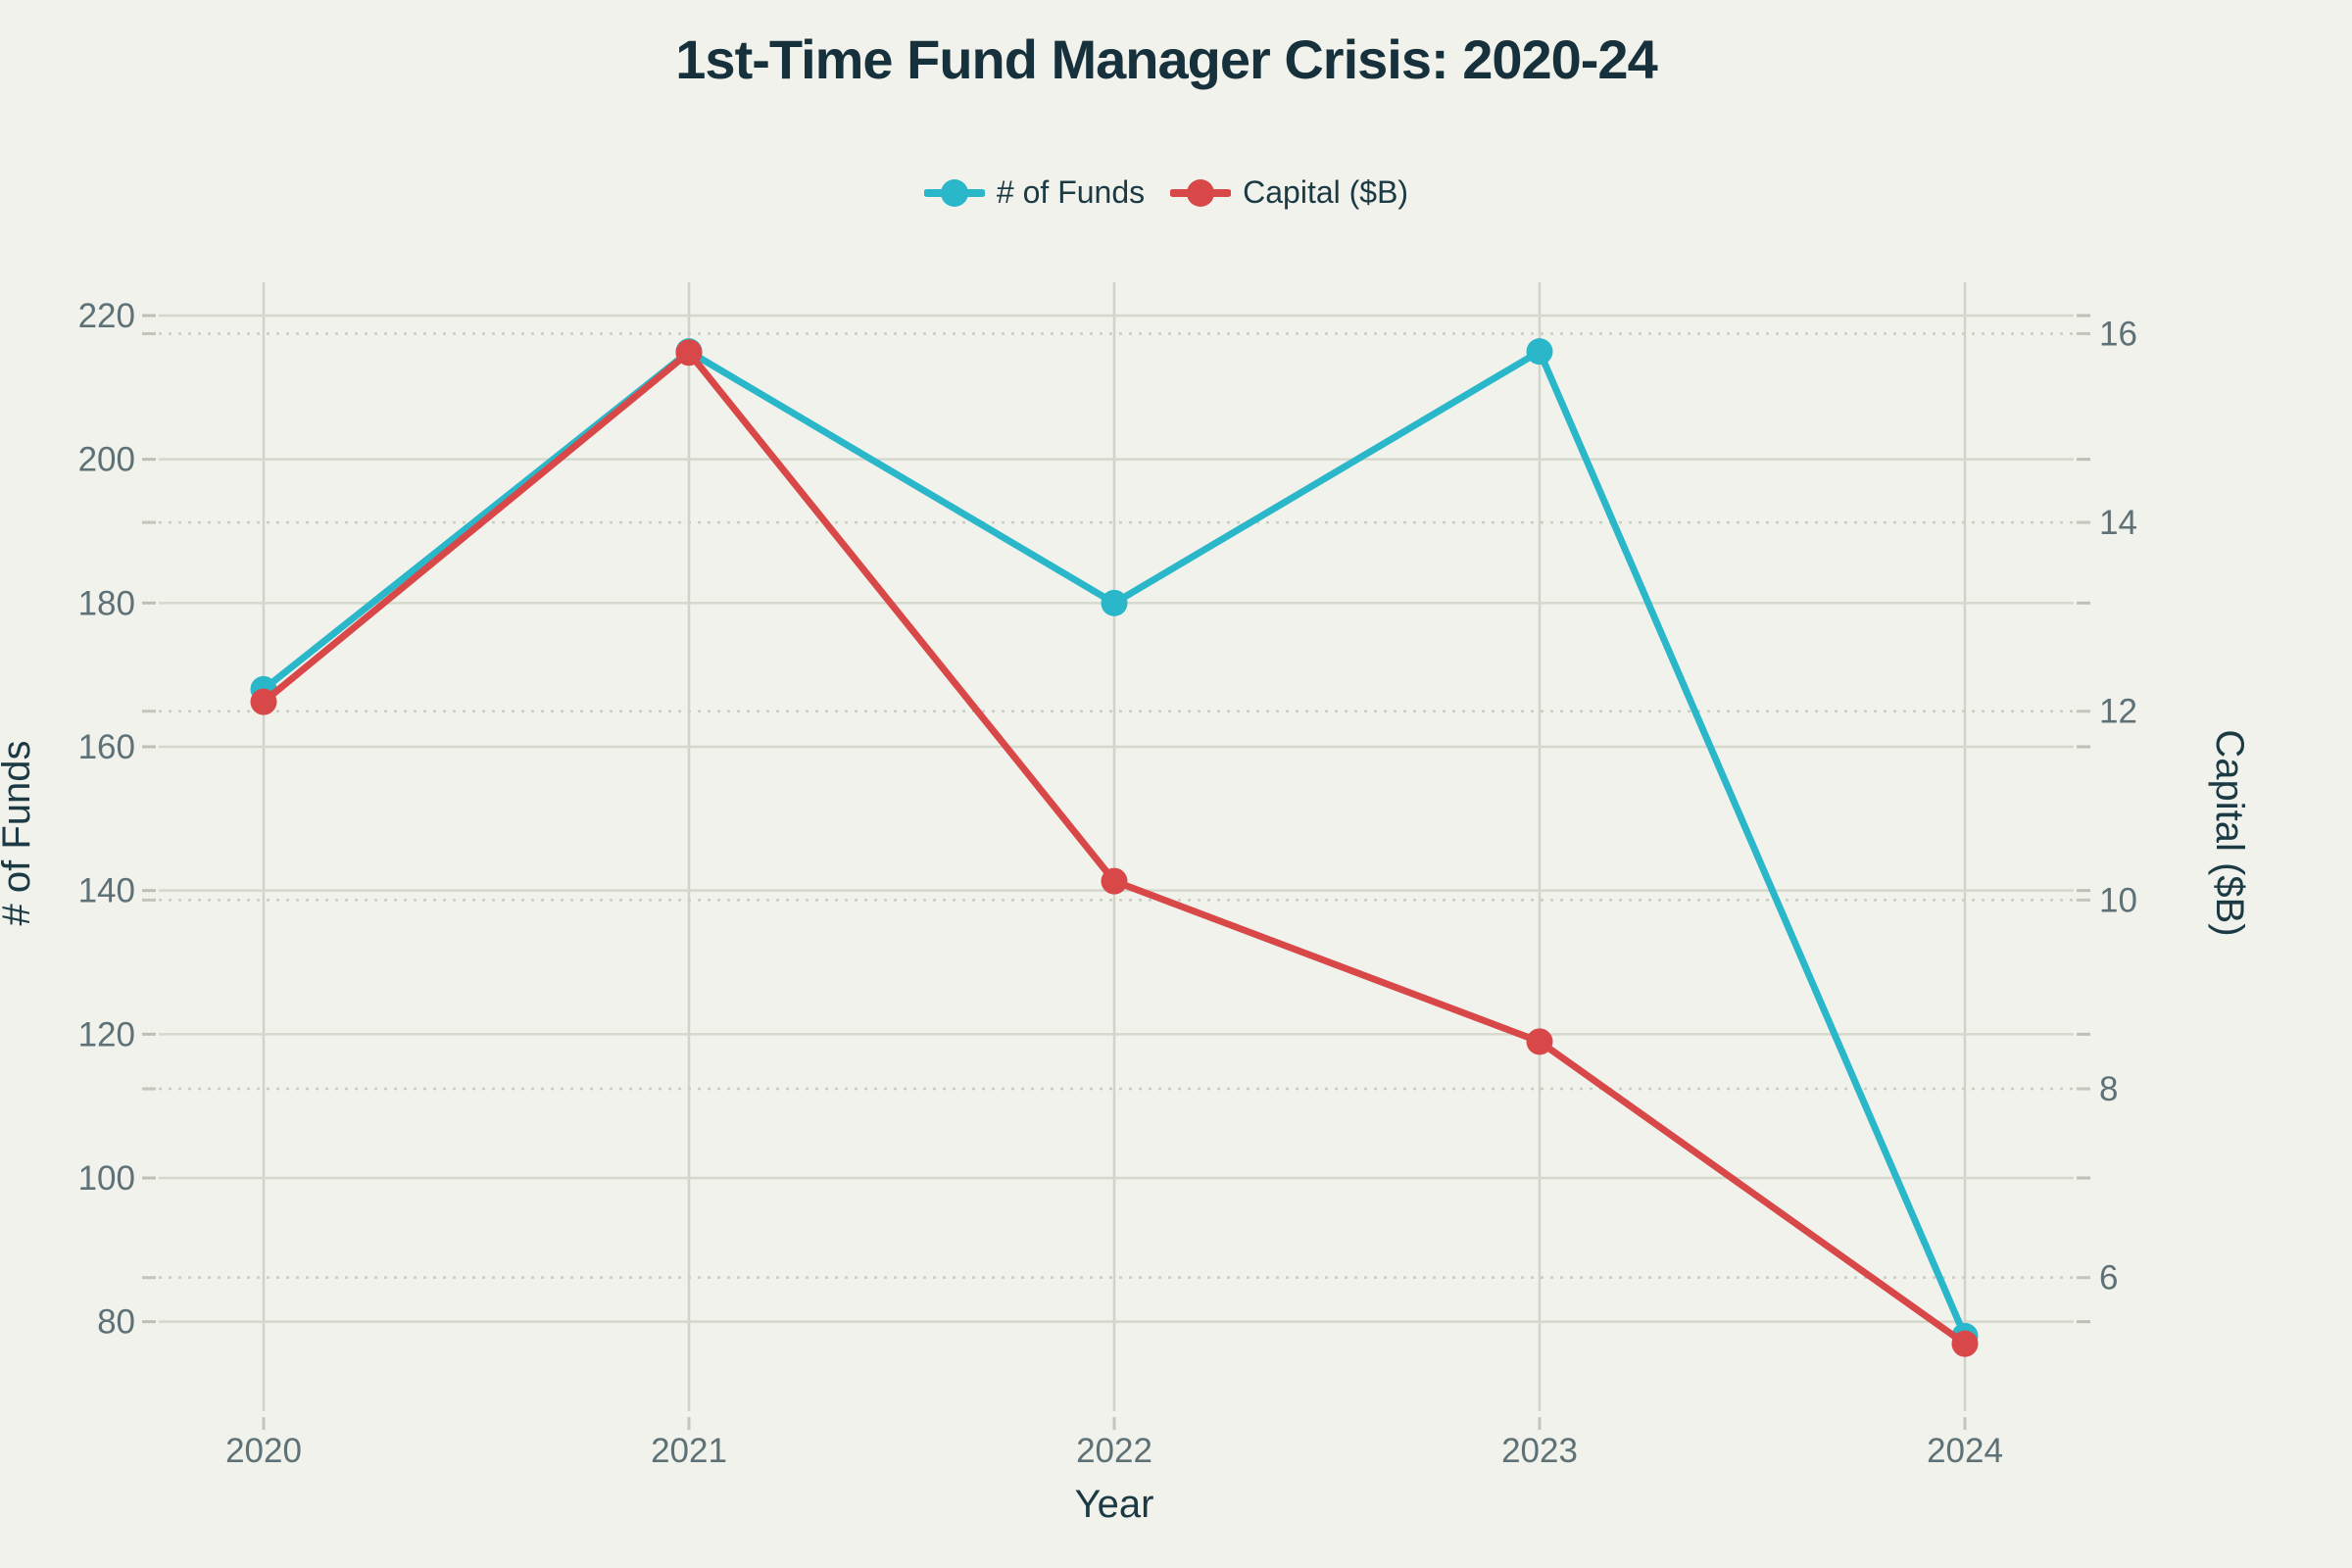 The height and width of the screenshot is (1568, 2352). What do you see at coordinates (19, 832) in the screenshot?
I see `y-axis-title-left: # of Funds` at bounding box center [19, 832].